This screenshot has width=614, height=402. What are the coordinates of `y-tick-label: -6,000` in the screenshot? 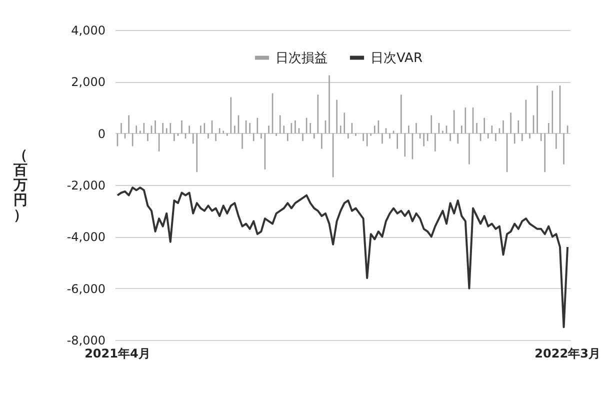 It's located at (86, 289).